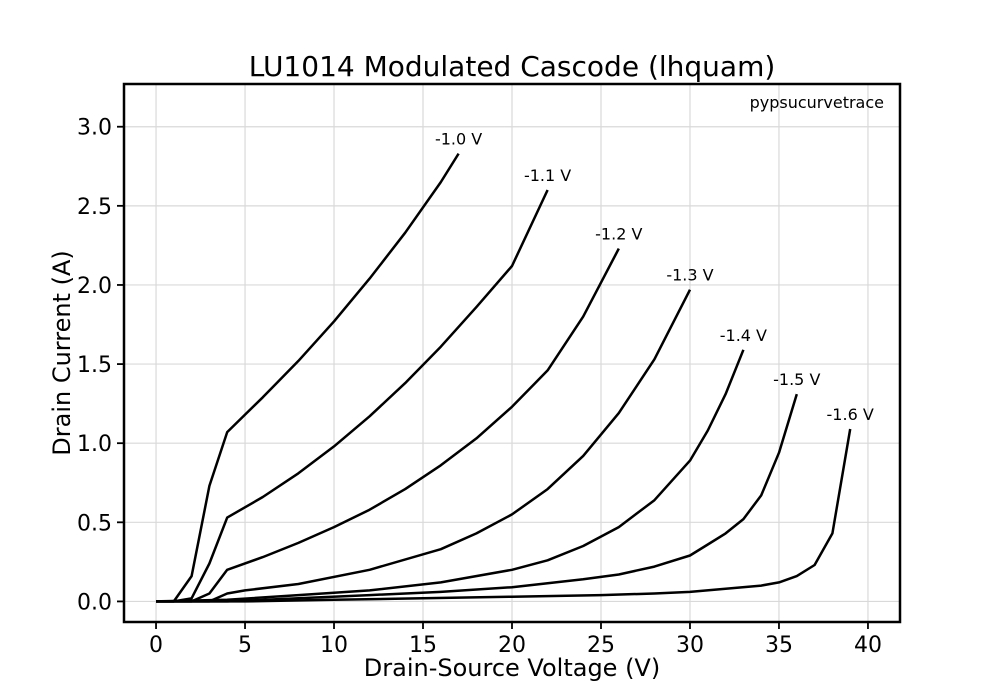 The image size is (1000, 700). What do you see at coordinates (779, 645) in the screenshot?
I see `x-tick-label: 35` at bounding box center [779, 645].